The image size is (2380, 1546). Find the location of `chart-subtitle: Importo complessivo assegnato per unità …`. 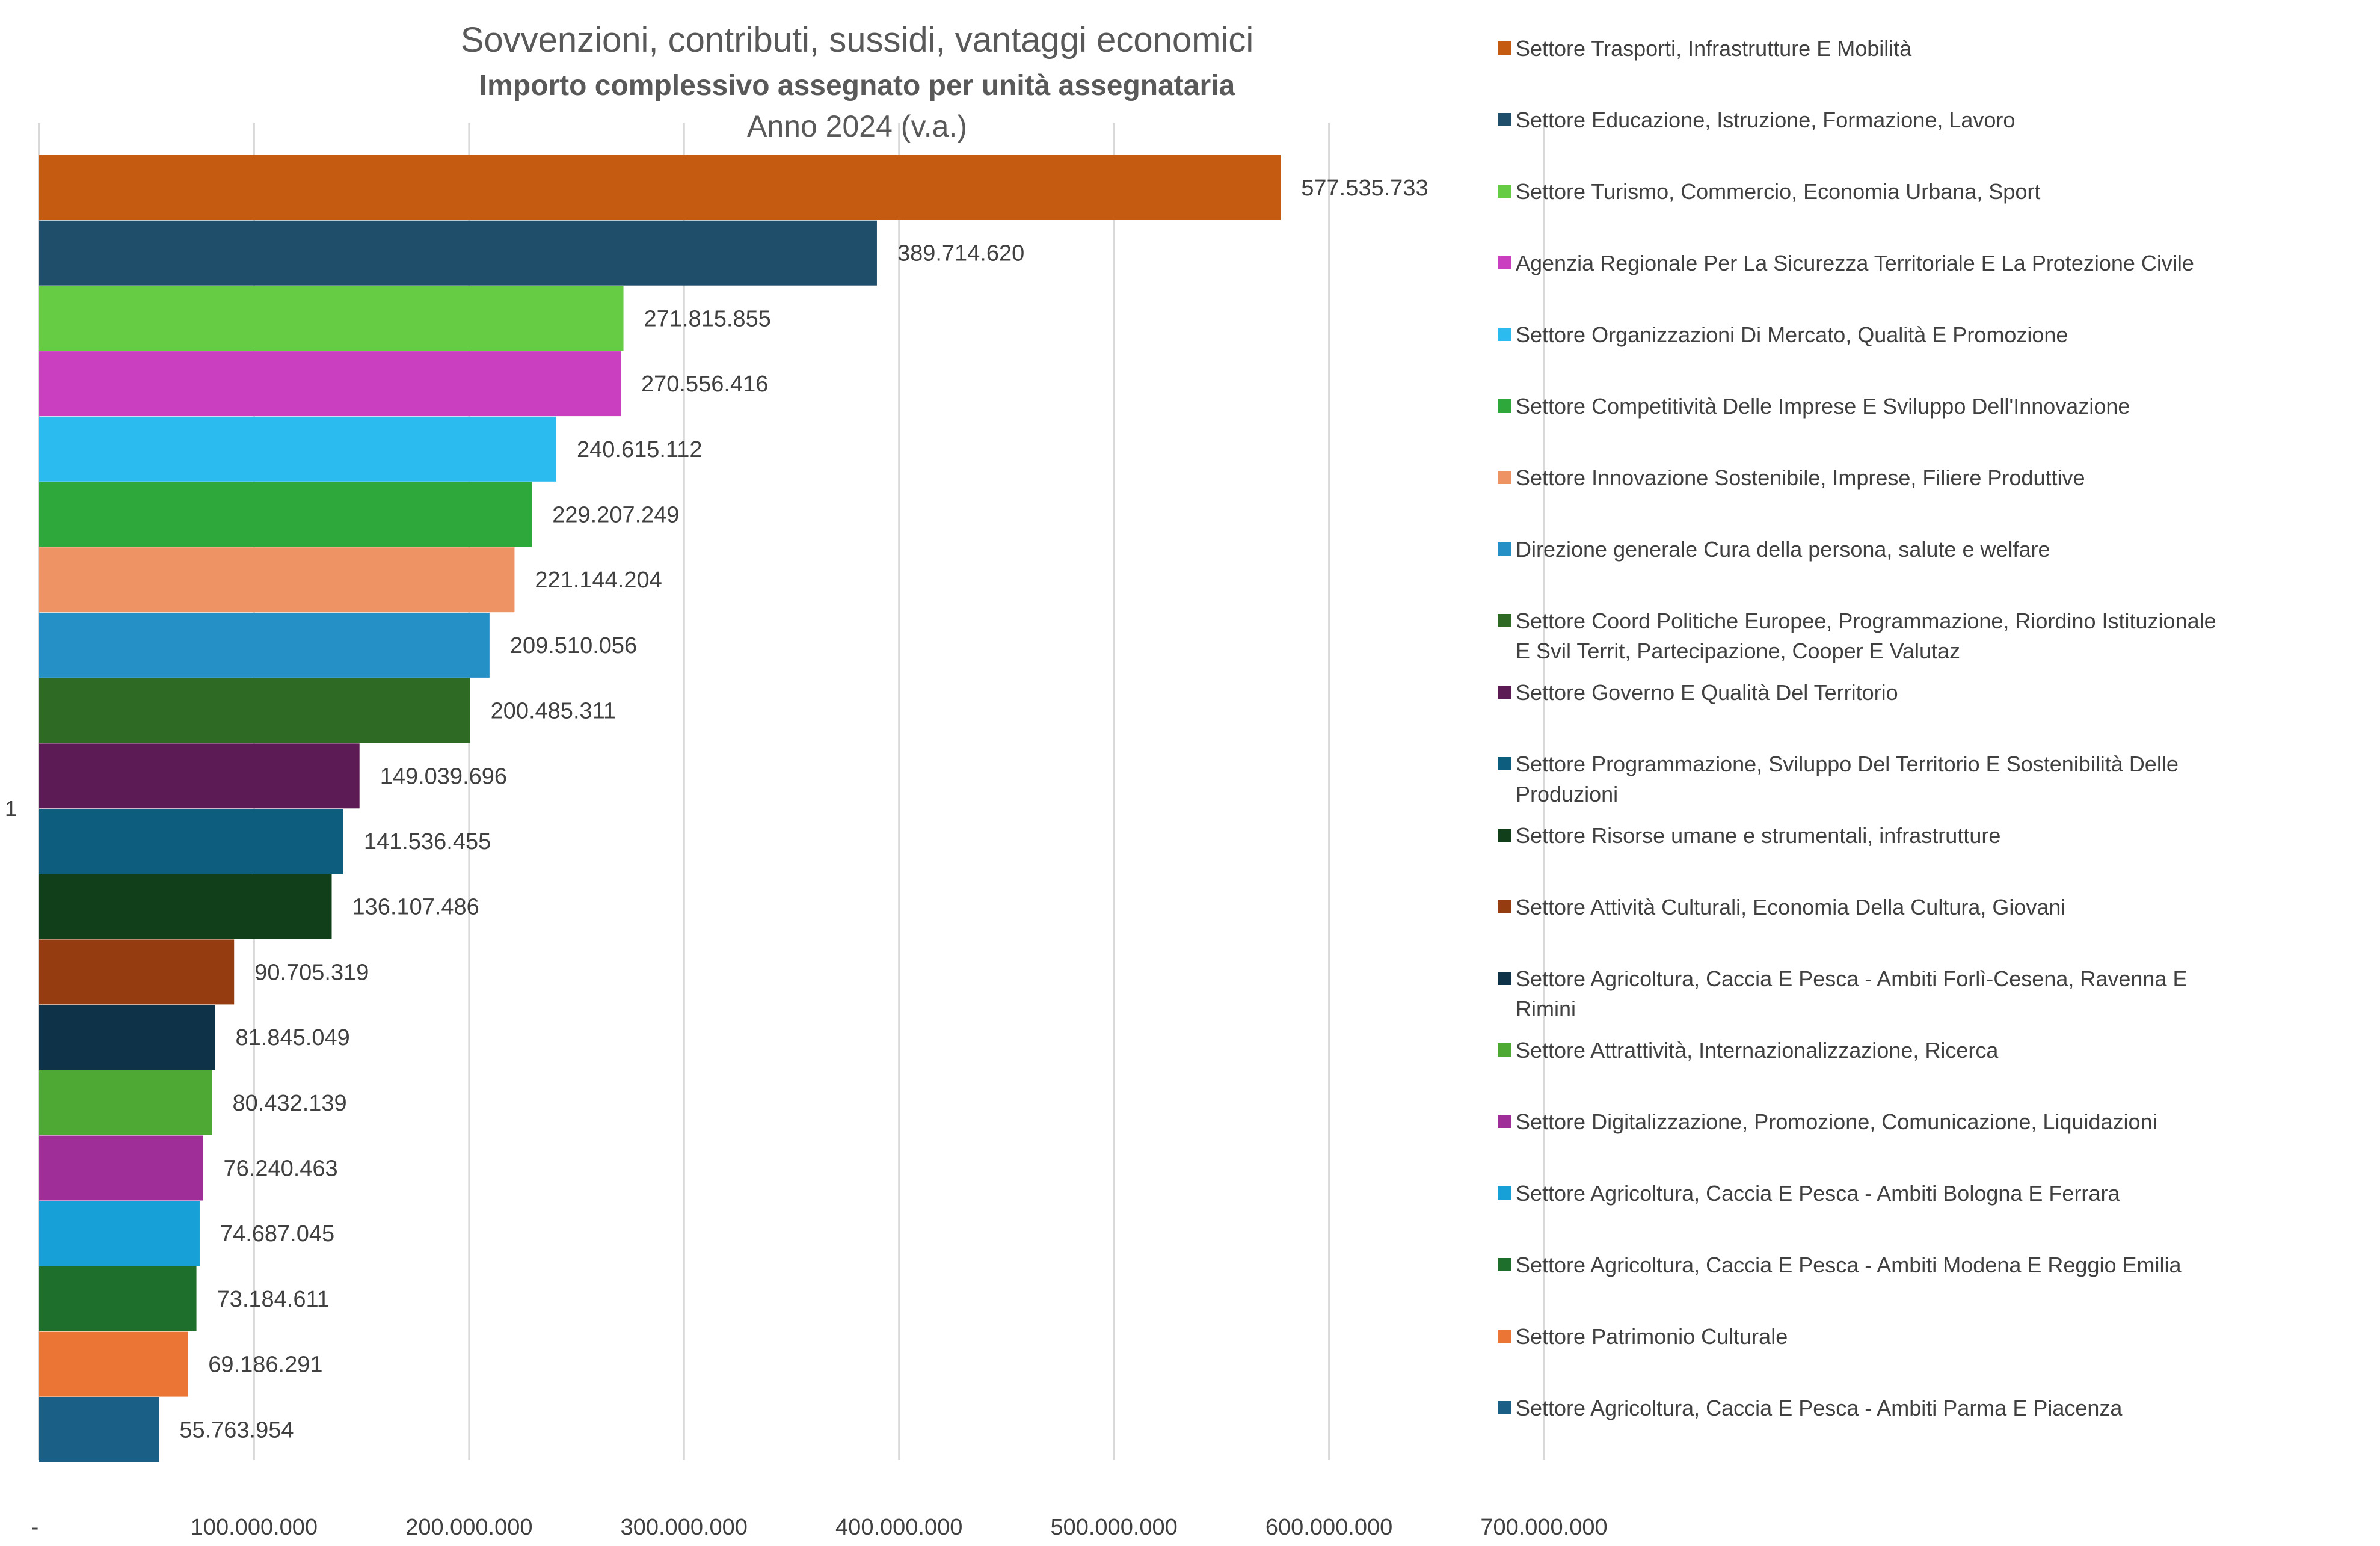

chart-subtitle: Importo complessivo assegnato per unità … is located at coordinates (857, 86).